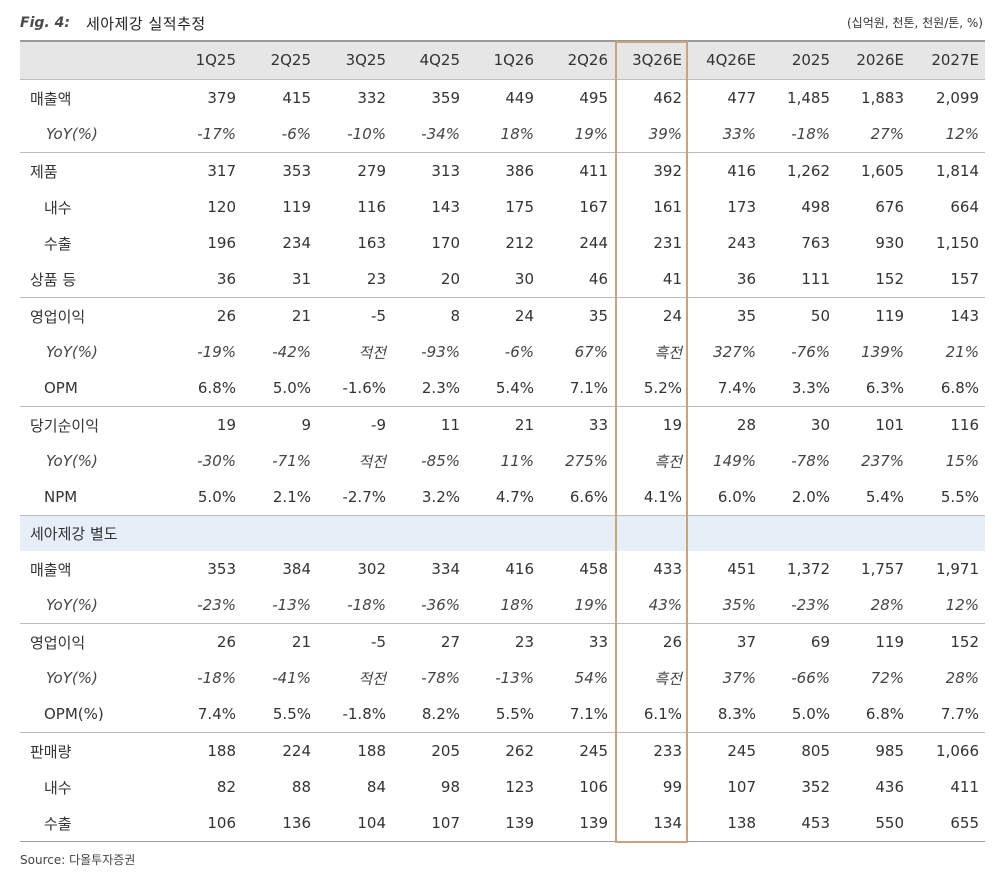 Image resolution: width=999 pixels, height=876 pixels. What do you see at coordinates (61, 388) in the screenshot?
I see `row-label: OPM` at bounding box center [61, 388].